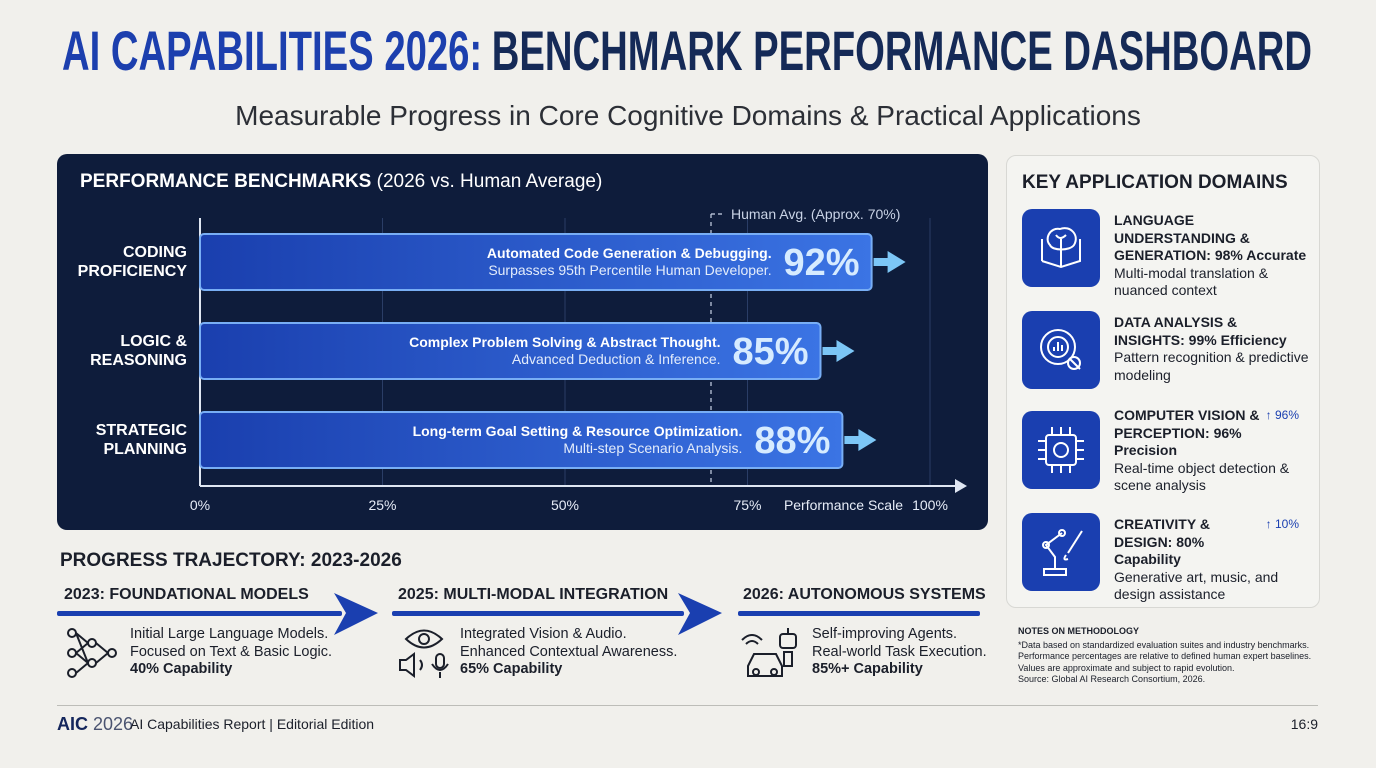 This screenshot has width=1376, height=768. What do you see at coordinates (687, 705) in the screenshot?
I see `footer-rule` at bounding box center [687, 705].